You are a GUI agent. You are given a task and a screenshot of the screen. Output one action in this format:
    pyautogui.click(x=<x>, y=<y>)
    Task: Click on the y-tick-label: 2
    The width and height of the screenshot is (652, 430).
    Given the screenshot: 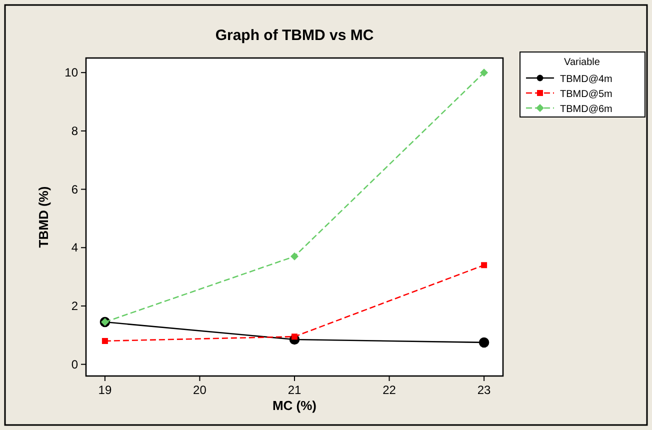 What is the action you would take?
    pyautogui.click(x=74, y=305)
    